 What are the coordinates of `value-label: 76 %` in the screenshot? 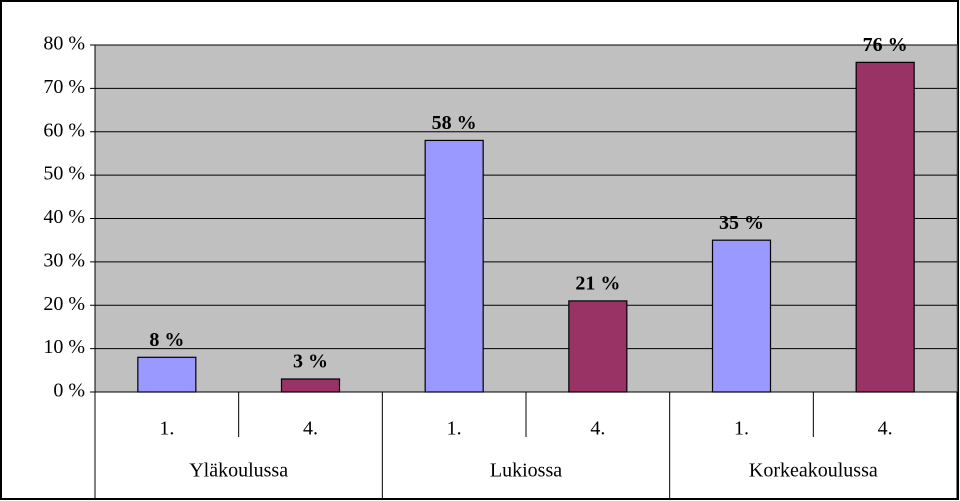 It's located at (885, 45).